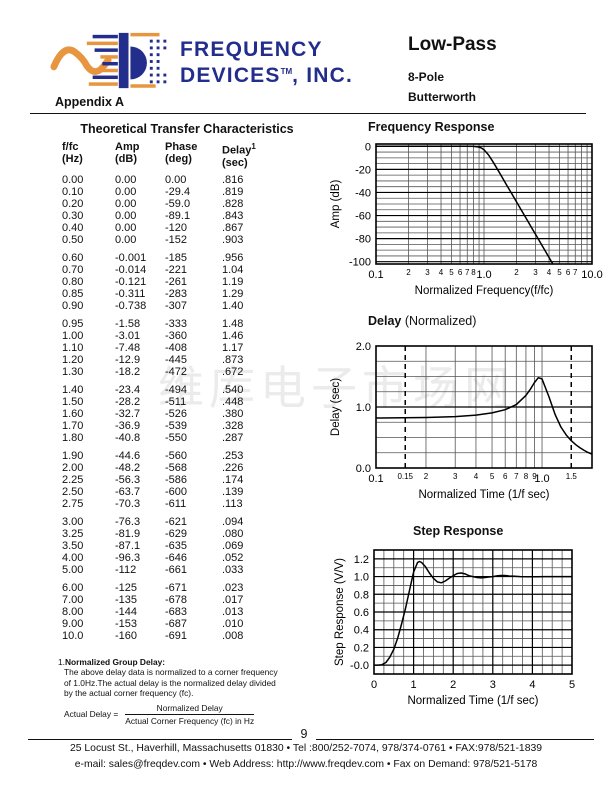 This screenshot has height=792, width=612. Describe the element at coordinates (336, 407) in the screenshot. I see `svg-text: Delay (sec)` at that location.